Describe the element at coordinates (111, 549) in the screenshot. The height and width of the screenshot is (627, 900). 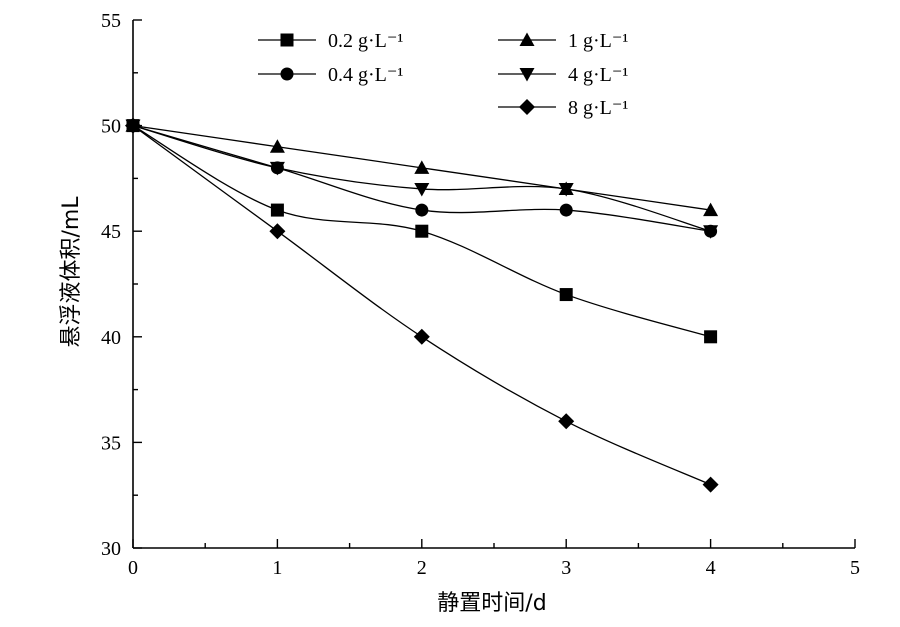
I see `y-tick-label: 30` at that location.